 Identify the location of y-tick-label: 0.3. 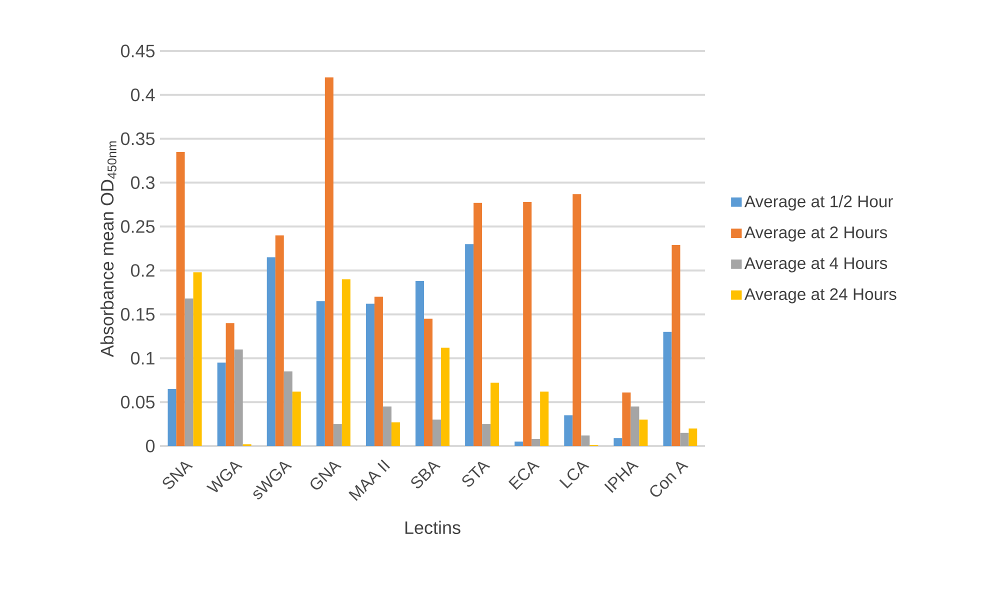
(142, 183).